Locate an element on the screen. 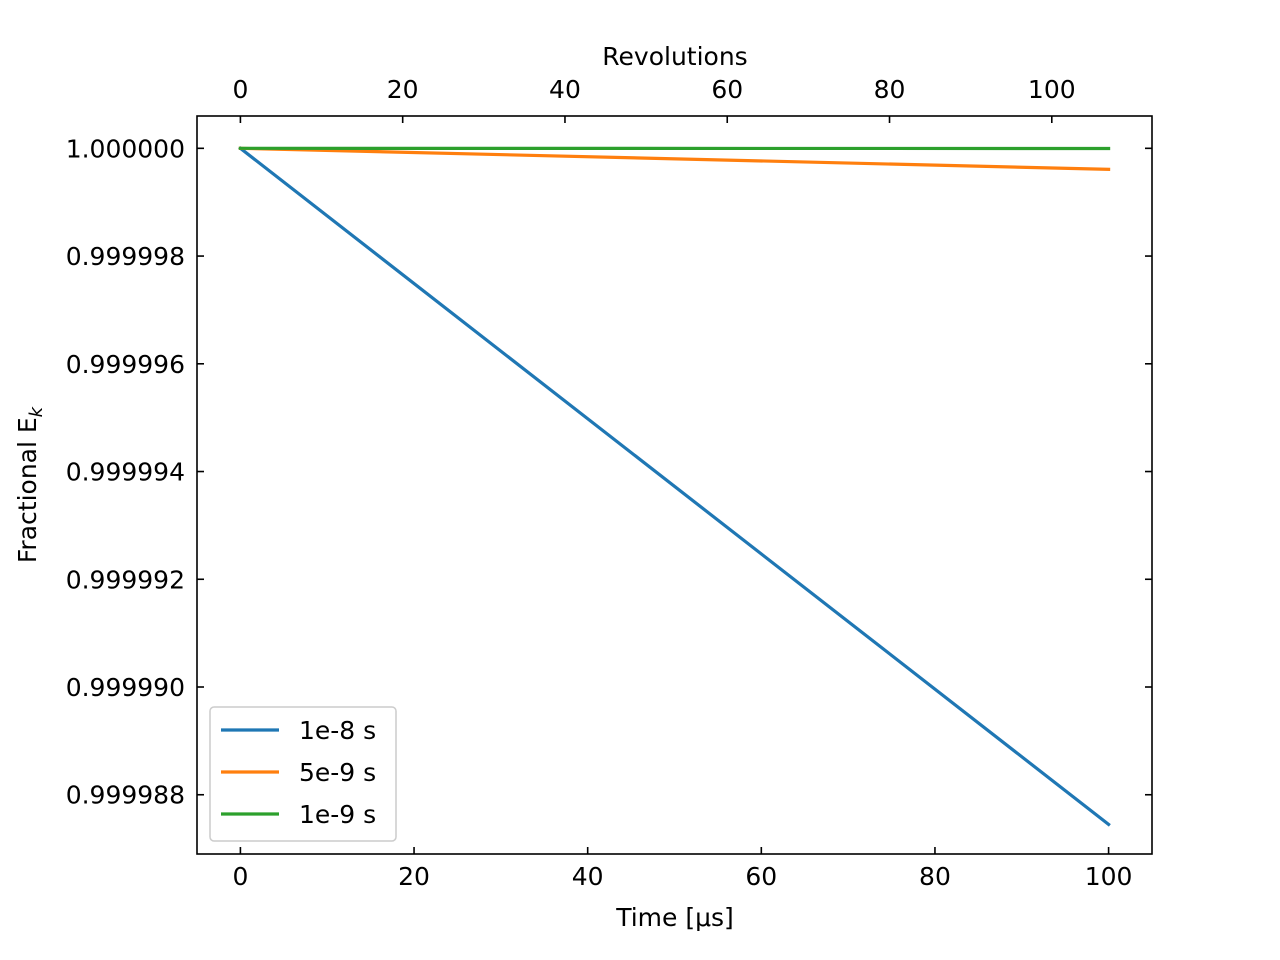 The image size is (1280, 960). y-axis-title: Fractional Ek is located at coordinates (30, 484).